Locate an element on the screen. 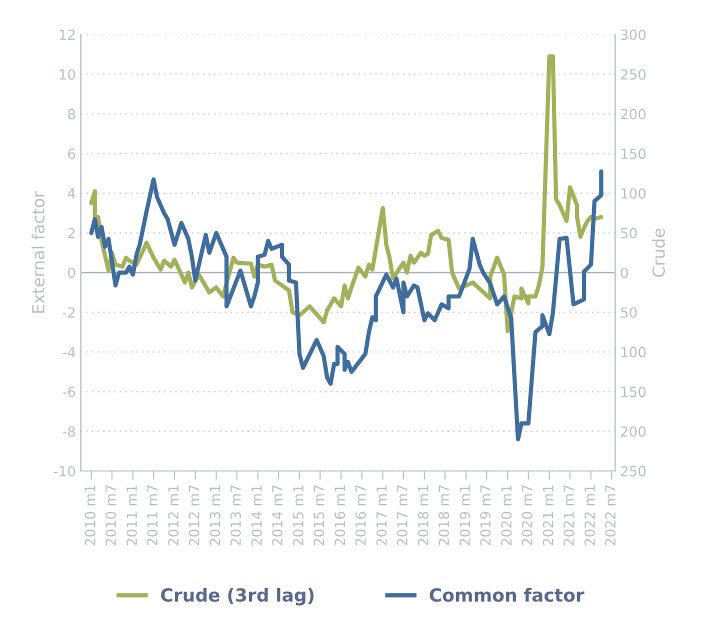 The height and width of the screenshot is (628, 703). y2-tick-label: 0 is located at coordinates (624, 273).